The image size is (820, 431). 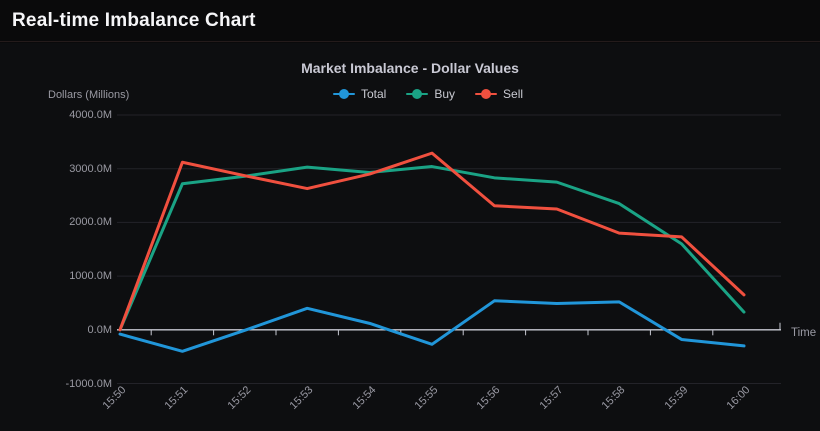 What do you see at coordinates (513, 94) in the screenshot?
I see `legend-label: Sell` at bounding box center [513, 94].